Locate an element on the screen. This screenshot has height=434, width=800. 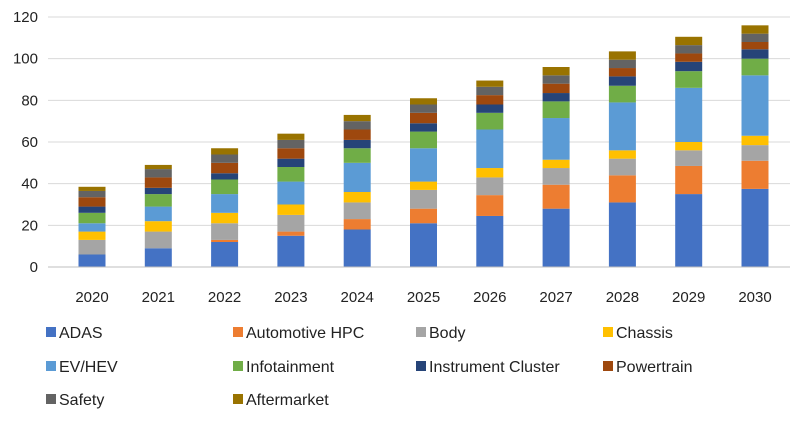
bar-segment-aftermarket-2021 is located at coordinates (158, 167).